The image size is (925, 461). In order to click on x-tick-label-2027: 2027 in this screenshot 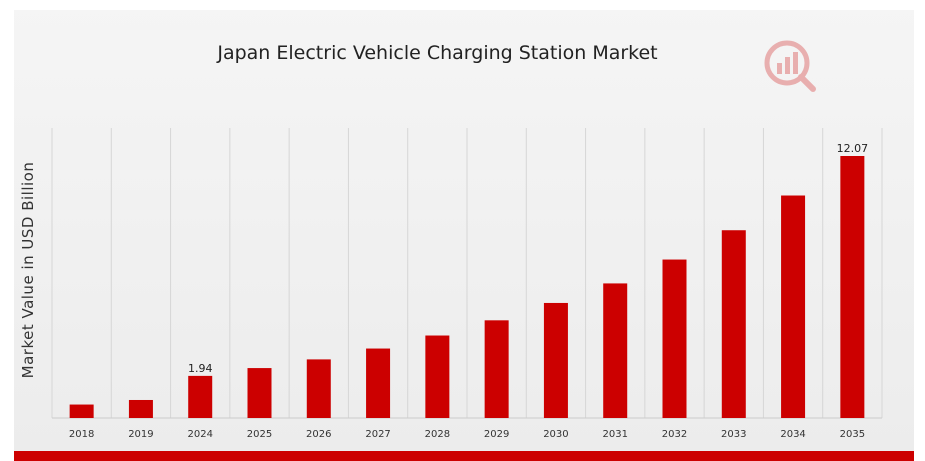, I will do `click(377, 434)`.